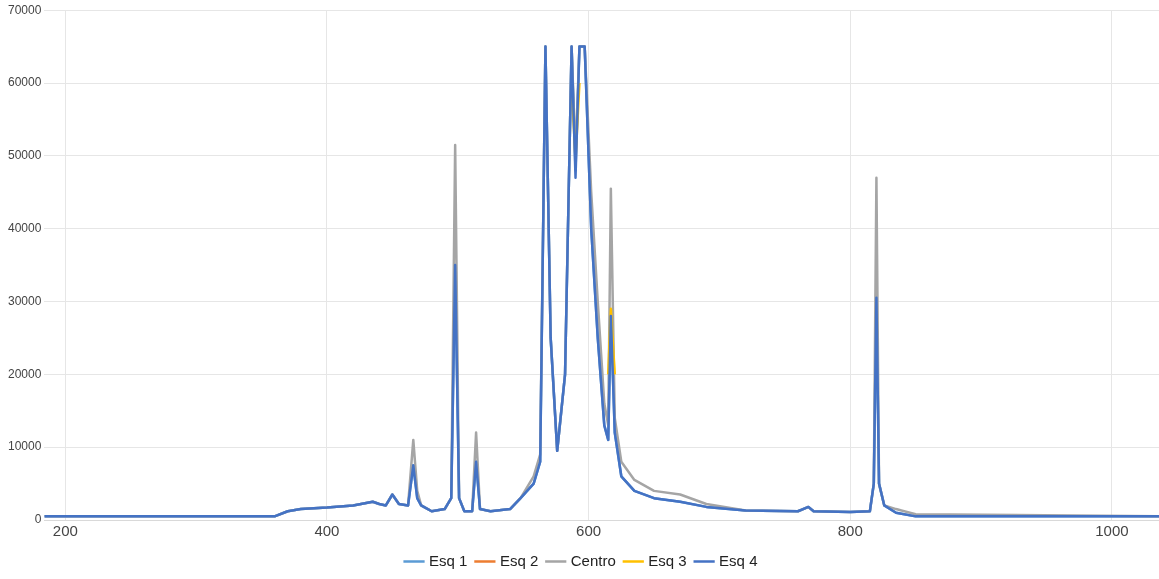 Image resolution: width=1159 pixels, height=579 pixels. I want to click on x-tick-label: 400, so click(327, 531).